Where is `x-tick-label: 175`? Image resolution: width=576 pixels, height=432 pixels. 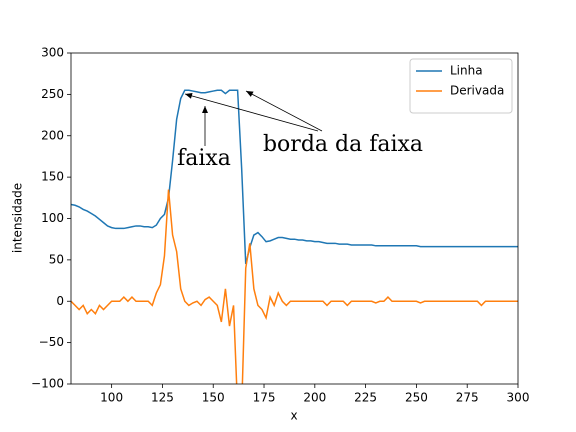
x-tick-label: 175 is located at coordinates (264, 398).